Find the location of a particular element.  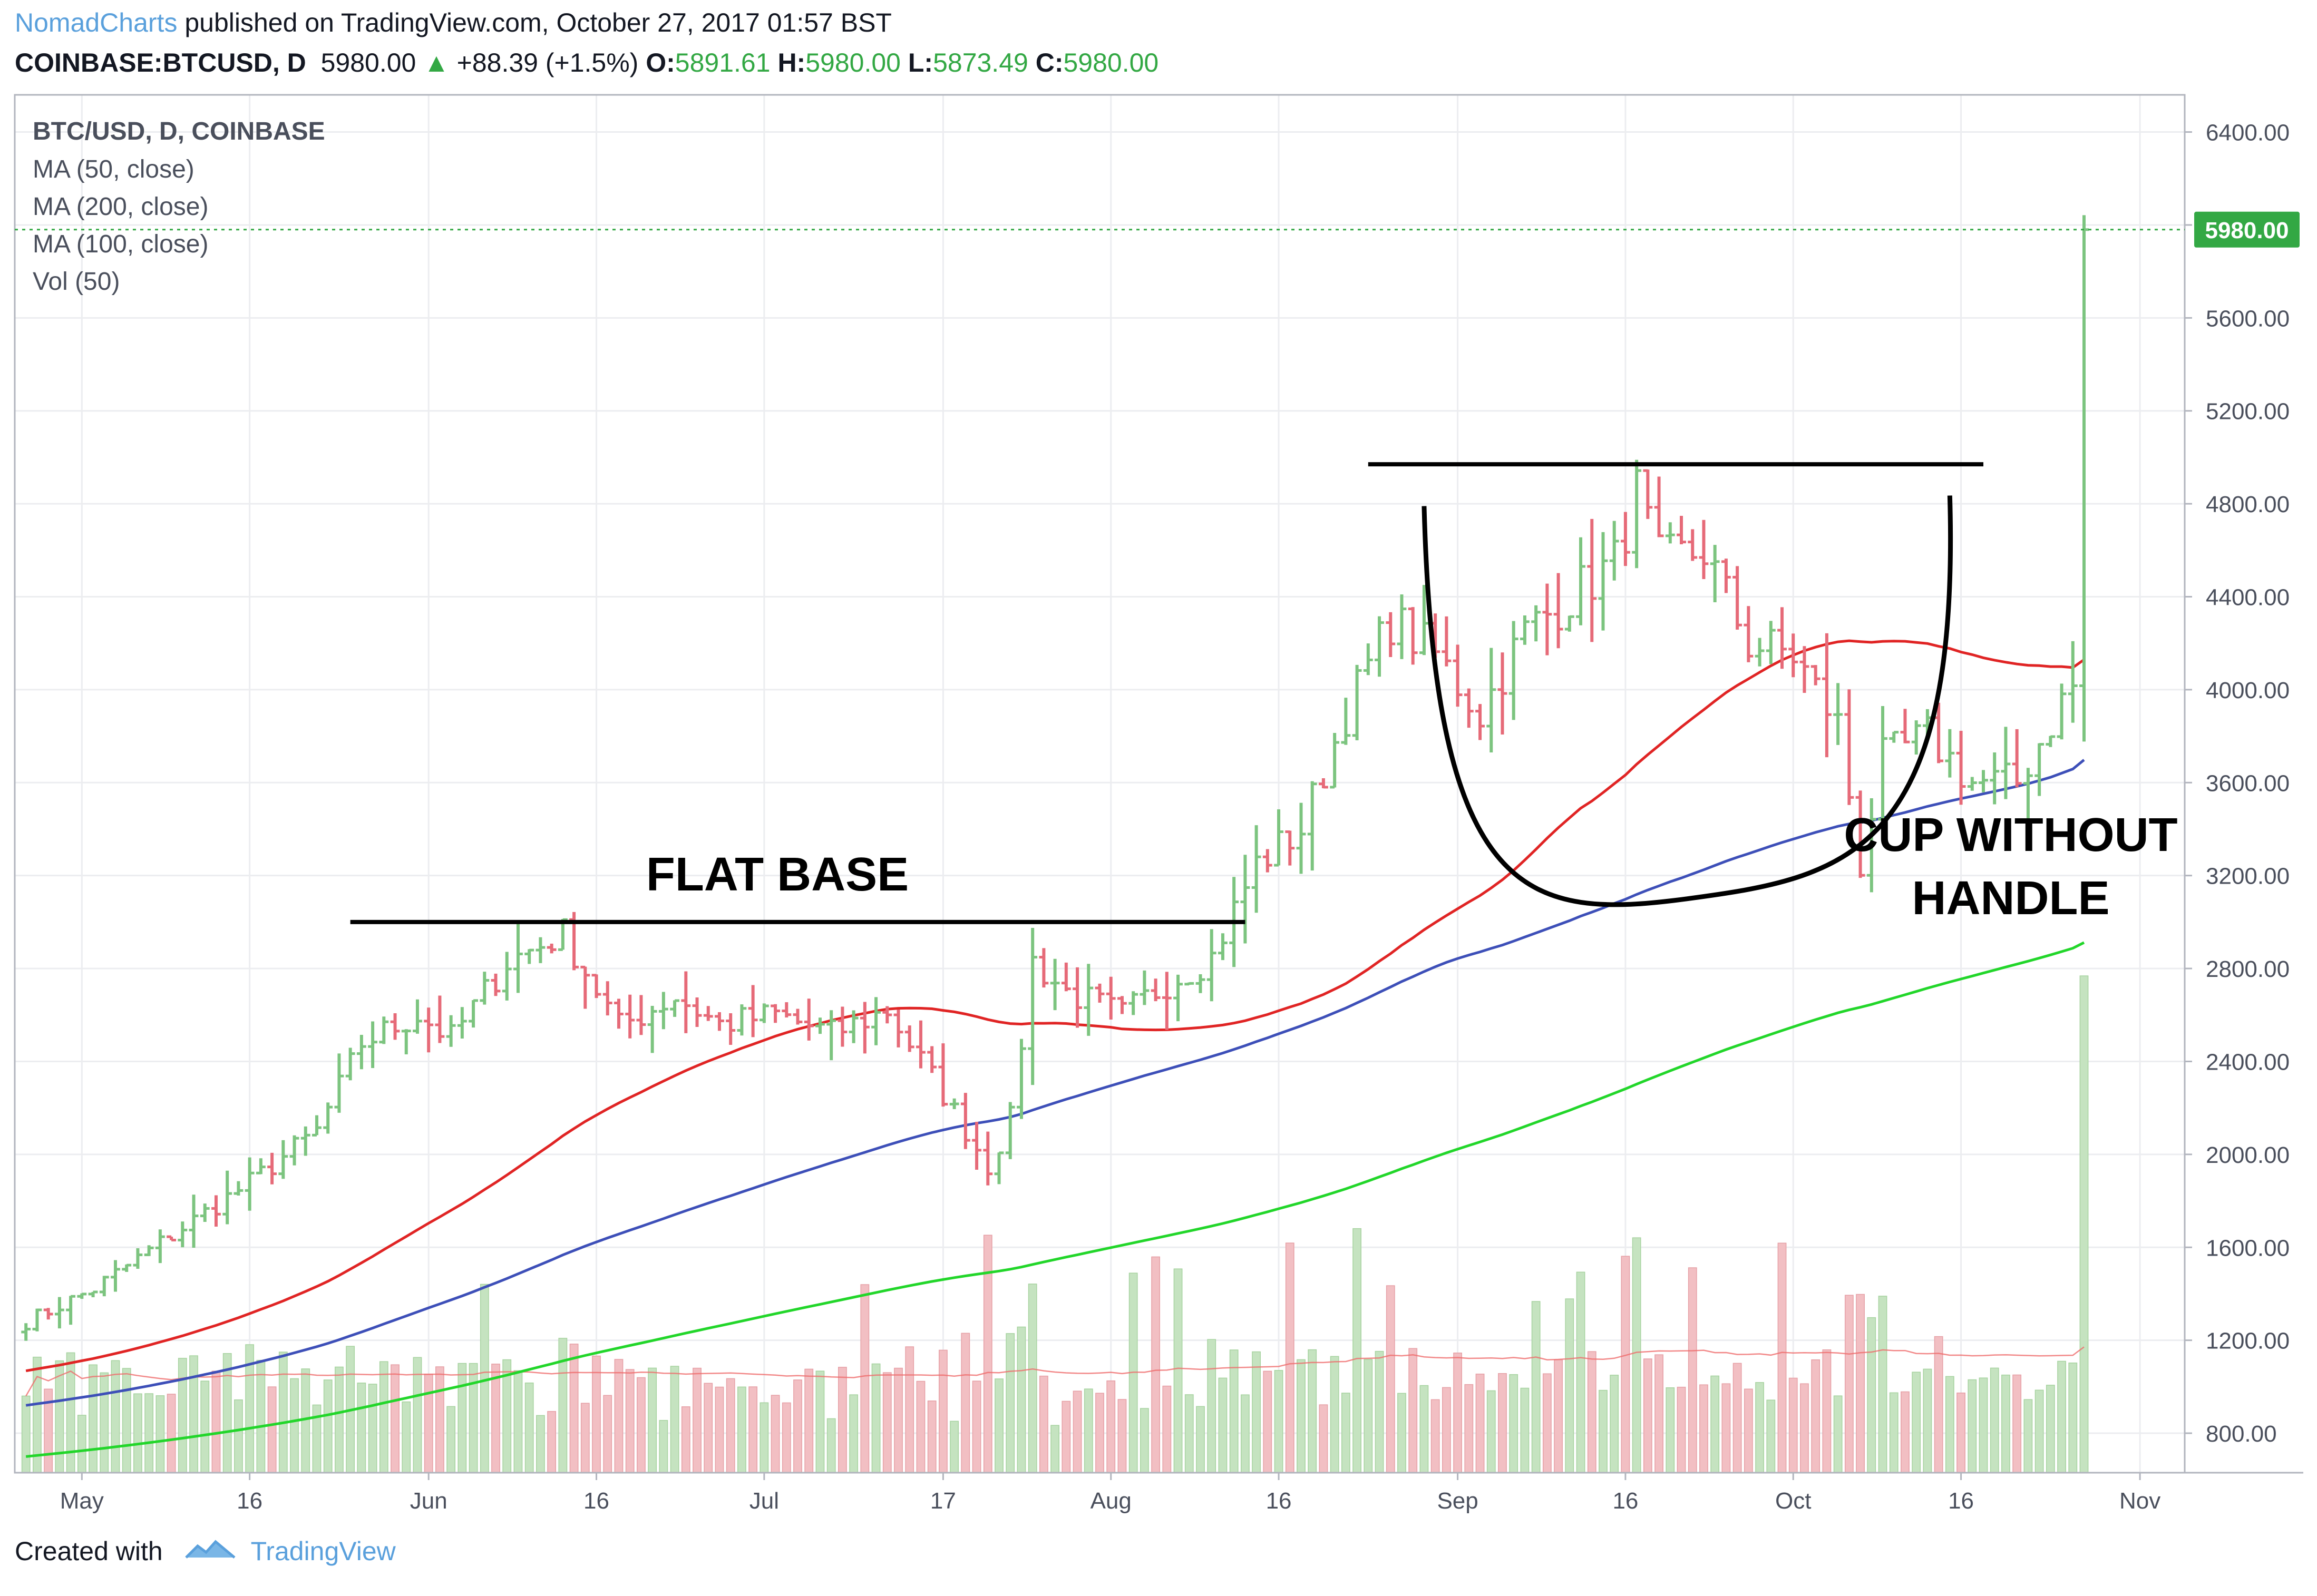

price-tick-label: 3600.00 is located at coordinates (2248, 783).